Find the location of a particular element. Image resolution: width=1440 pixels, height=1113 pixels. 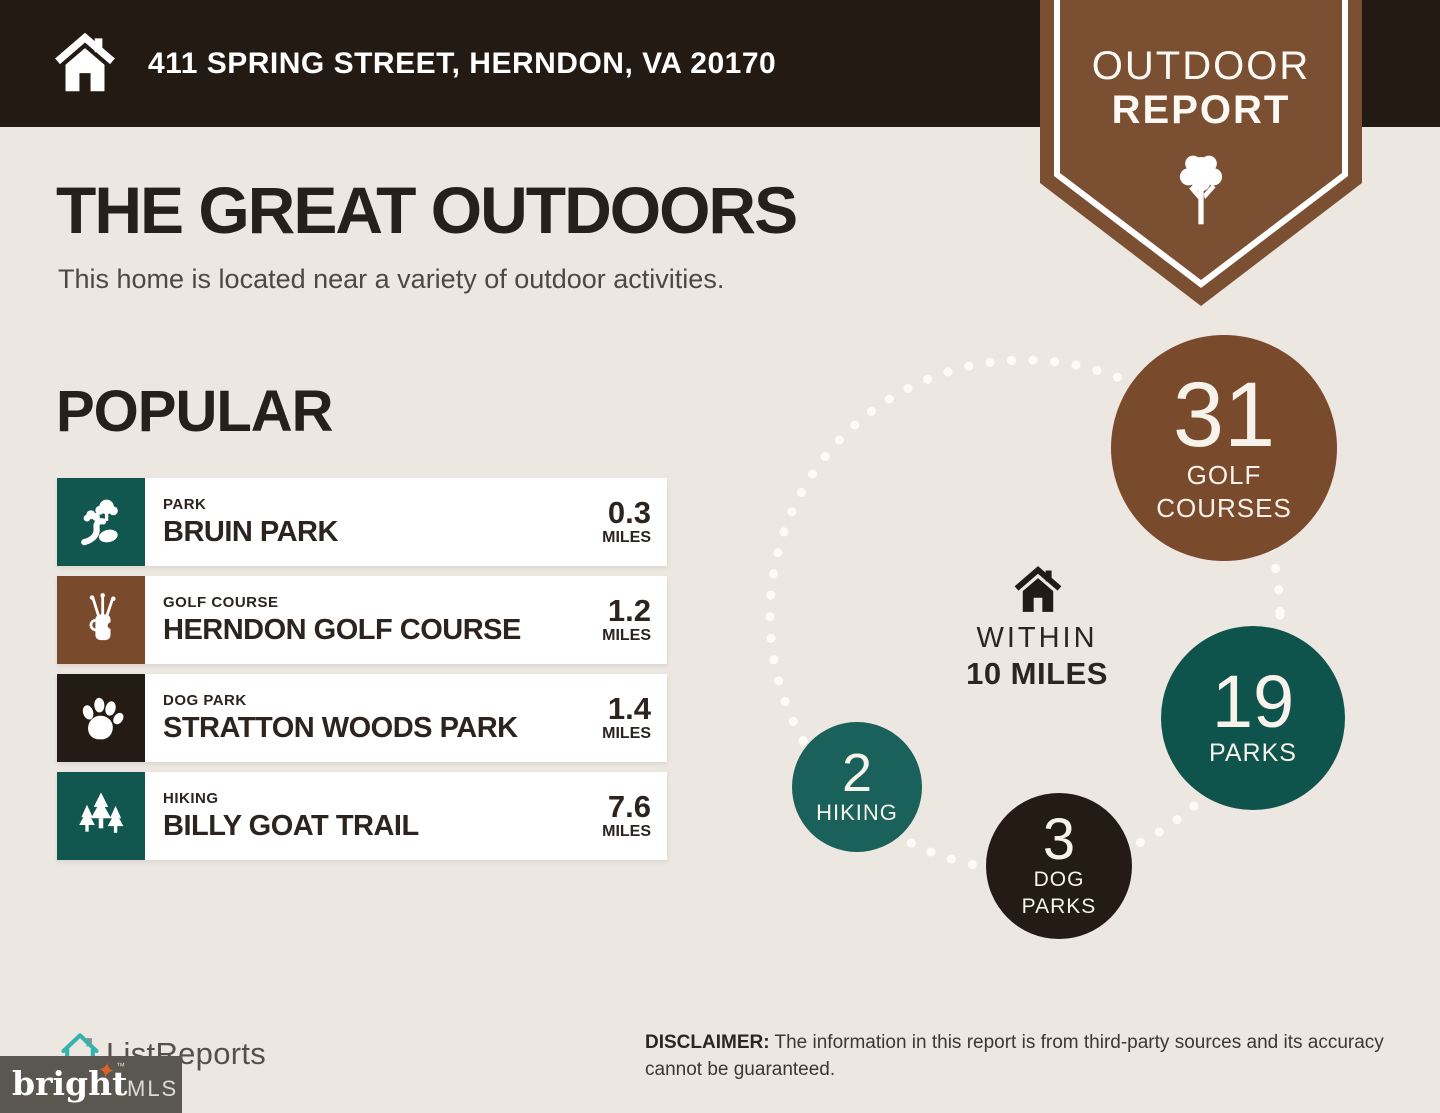

stat-bubble-dog-parks: 3 DOG PARKS is located at coordinates (1059, 866).